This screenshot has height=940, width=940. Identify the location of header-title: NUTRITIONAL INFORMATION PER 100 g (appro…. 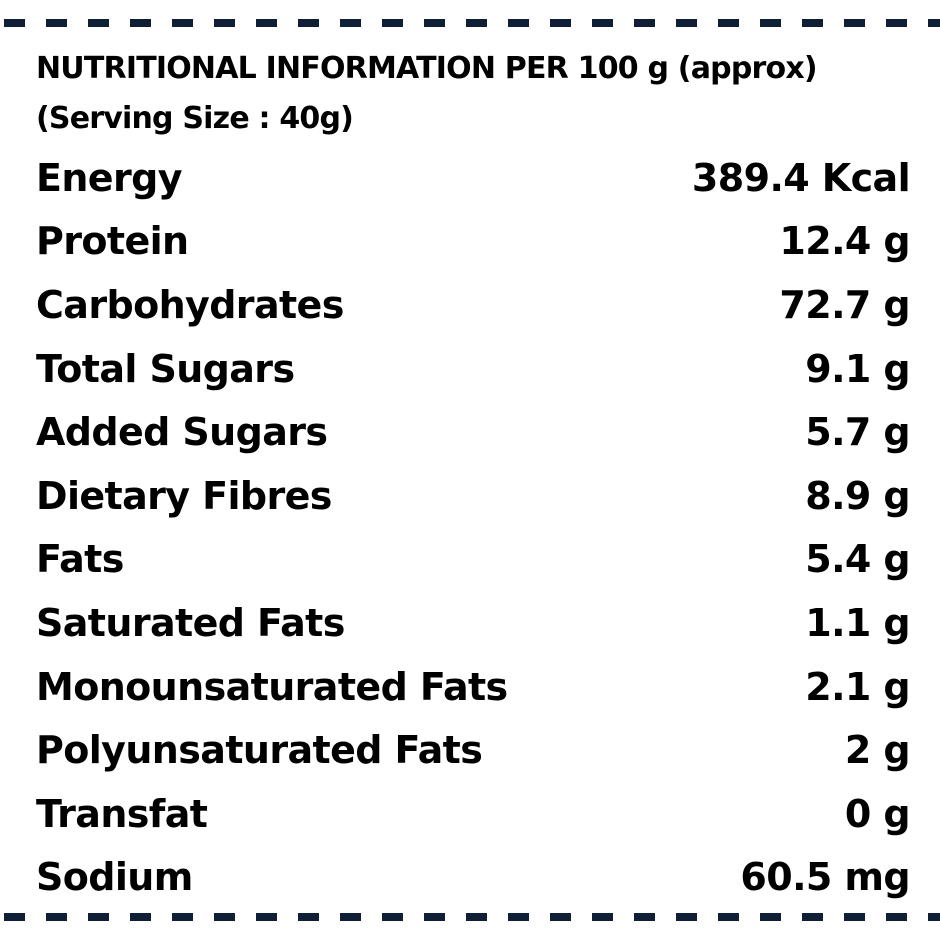
(427, 68).